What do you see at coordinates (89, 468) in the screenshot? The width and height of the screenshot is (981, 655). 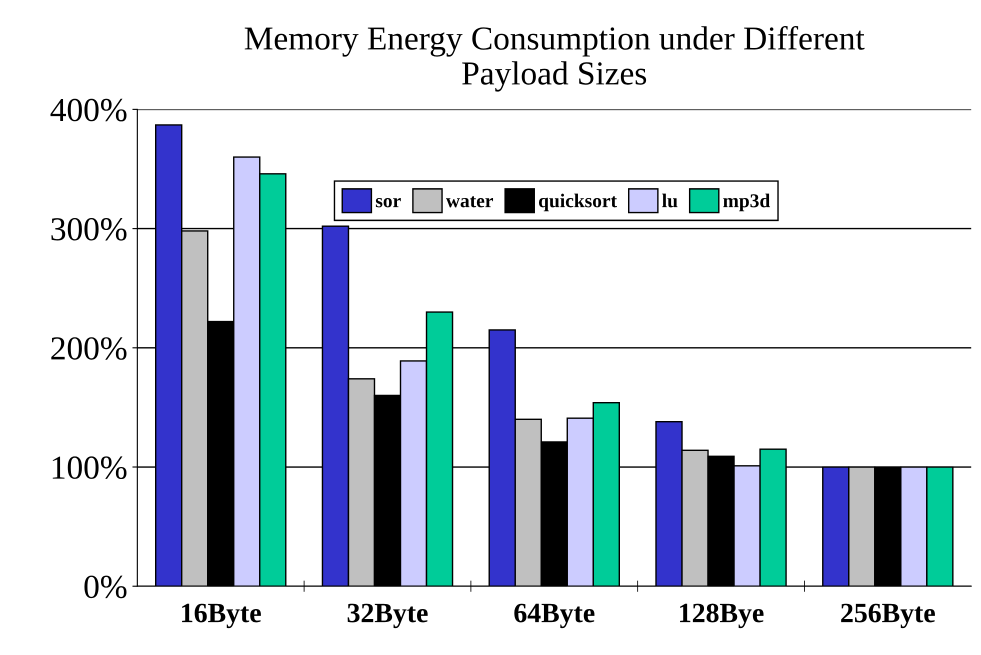 I see `y-tick-label: 100%` at bounding box center [89, 468].